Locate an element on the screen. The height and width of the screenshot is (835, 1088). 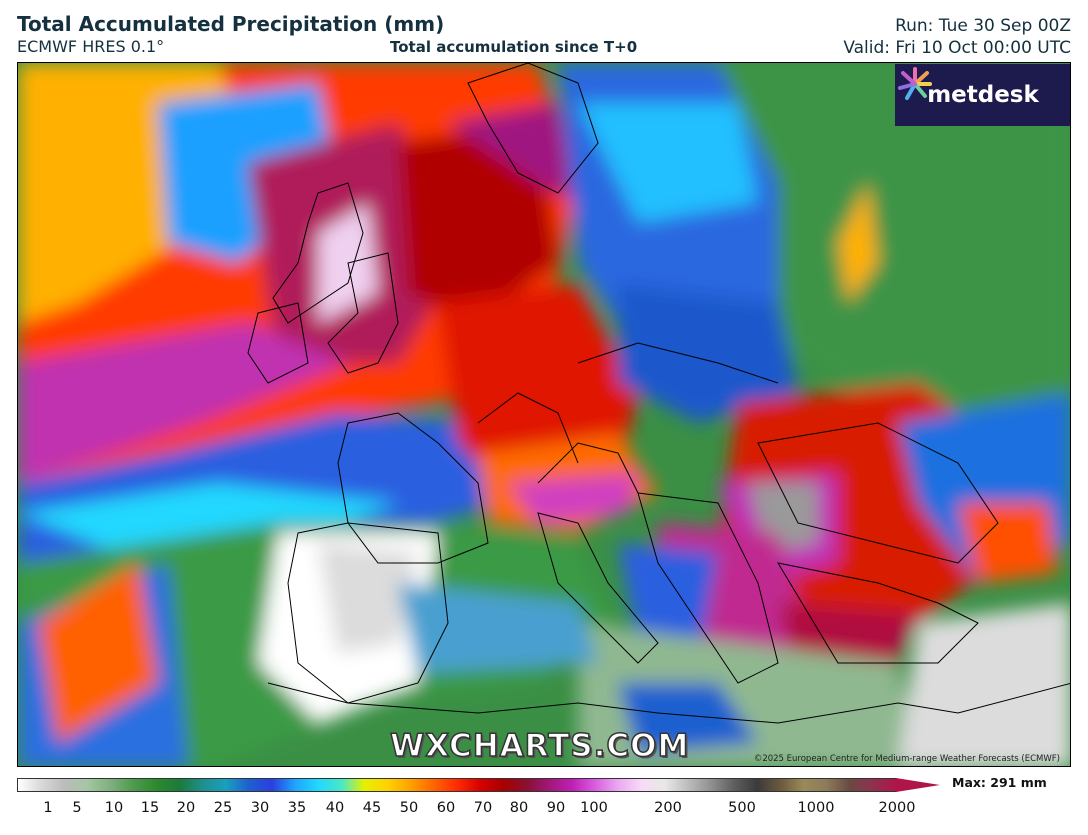
legend-tick-label: 80 is located at coordinates (519, 808).